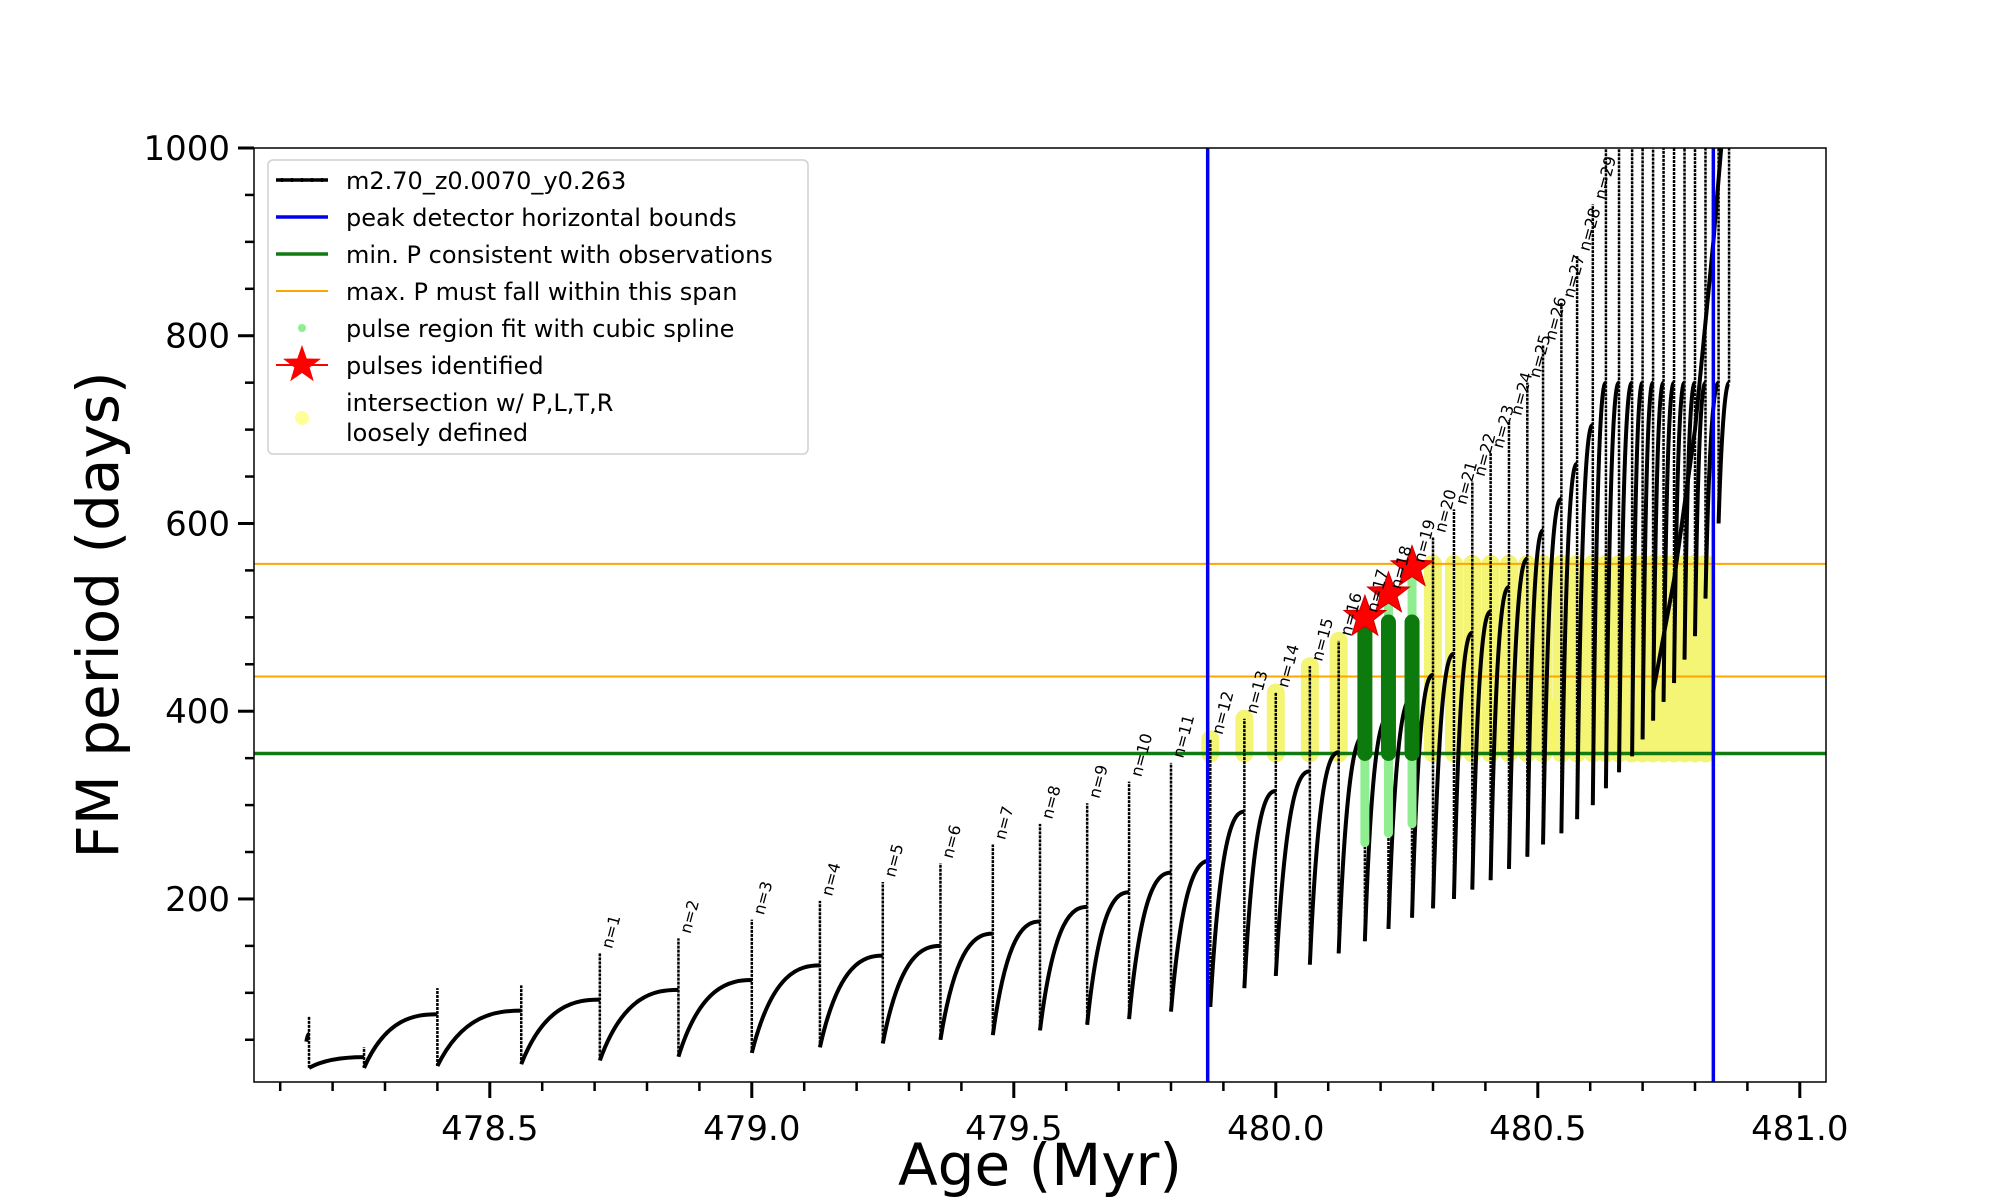 This screenshot has height=1200, width=2000. Describe the element at coordinates (489, 1129) in the screenshot. I see `x-tick-label: 478.5` at that location.